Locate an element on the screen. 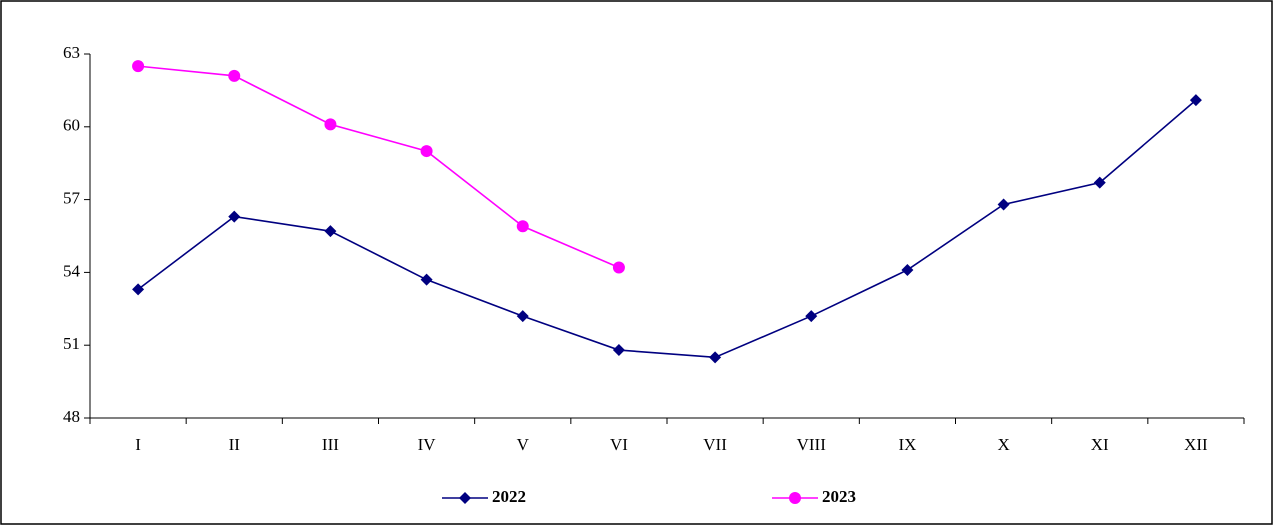  legend-text: 2023 is located at coordinates (839, 496).